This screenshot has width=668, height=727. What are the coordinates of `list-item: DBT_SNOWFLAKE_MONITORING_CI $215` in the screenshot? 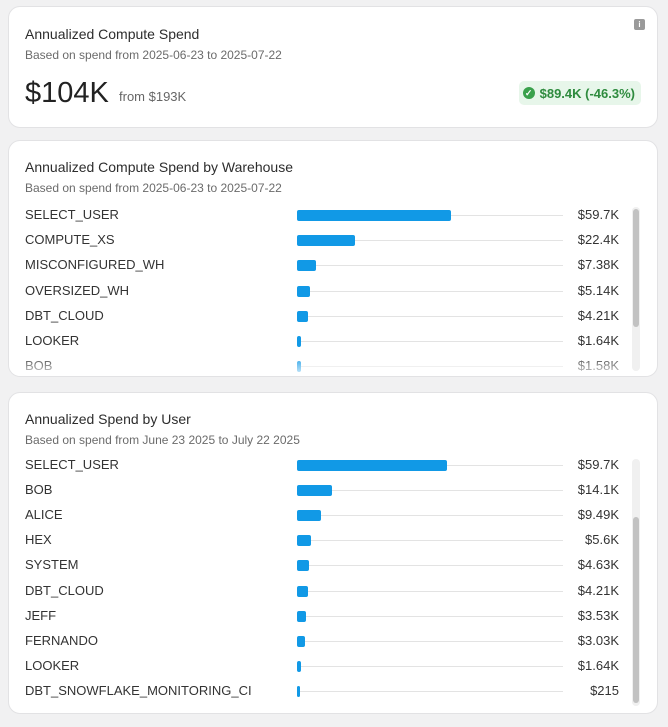 It's located at (333, 691).